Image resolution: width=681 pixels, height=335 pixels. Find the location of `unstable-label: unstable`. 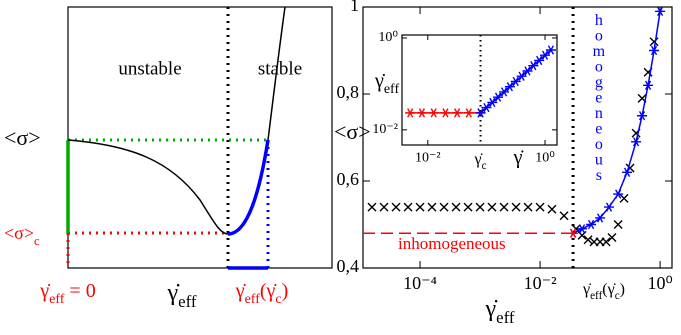

unstable-label: unstable is located at coordinates (149, 68).